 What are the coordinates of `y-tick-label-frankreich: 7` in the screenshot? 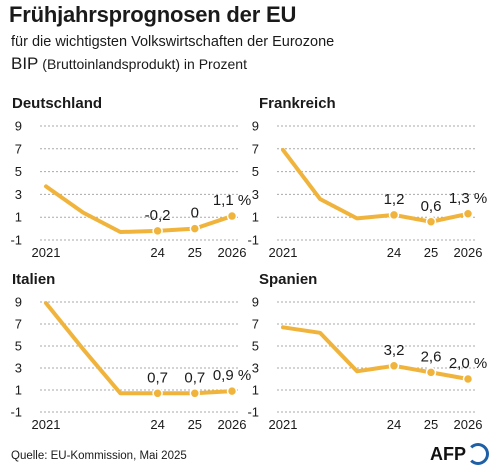 It's located at (255, 148).